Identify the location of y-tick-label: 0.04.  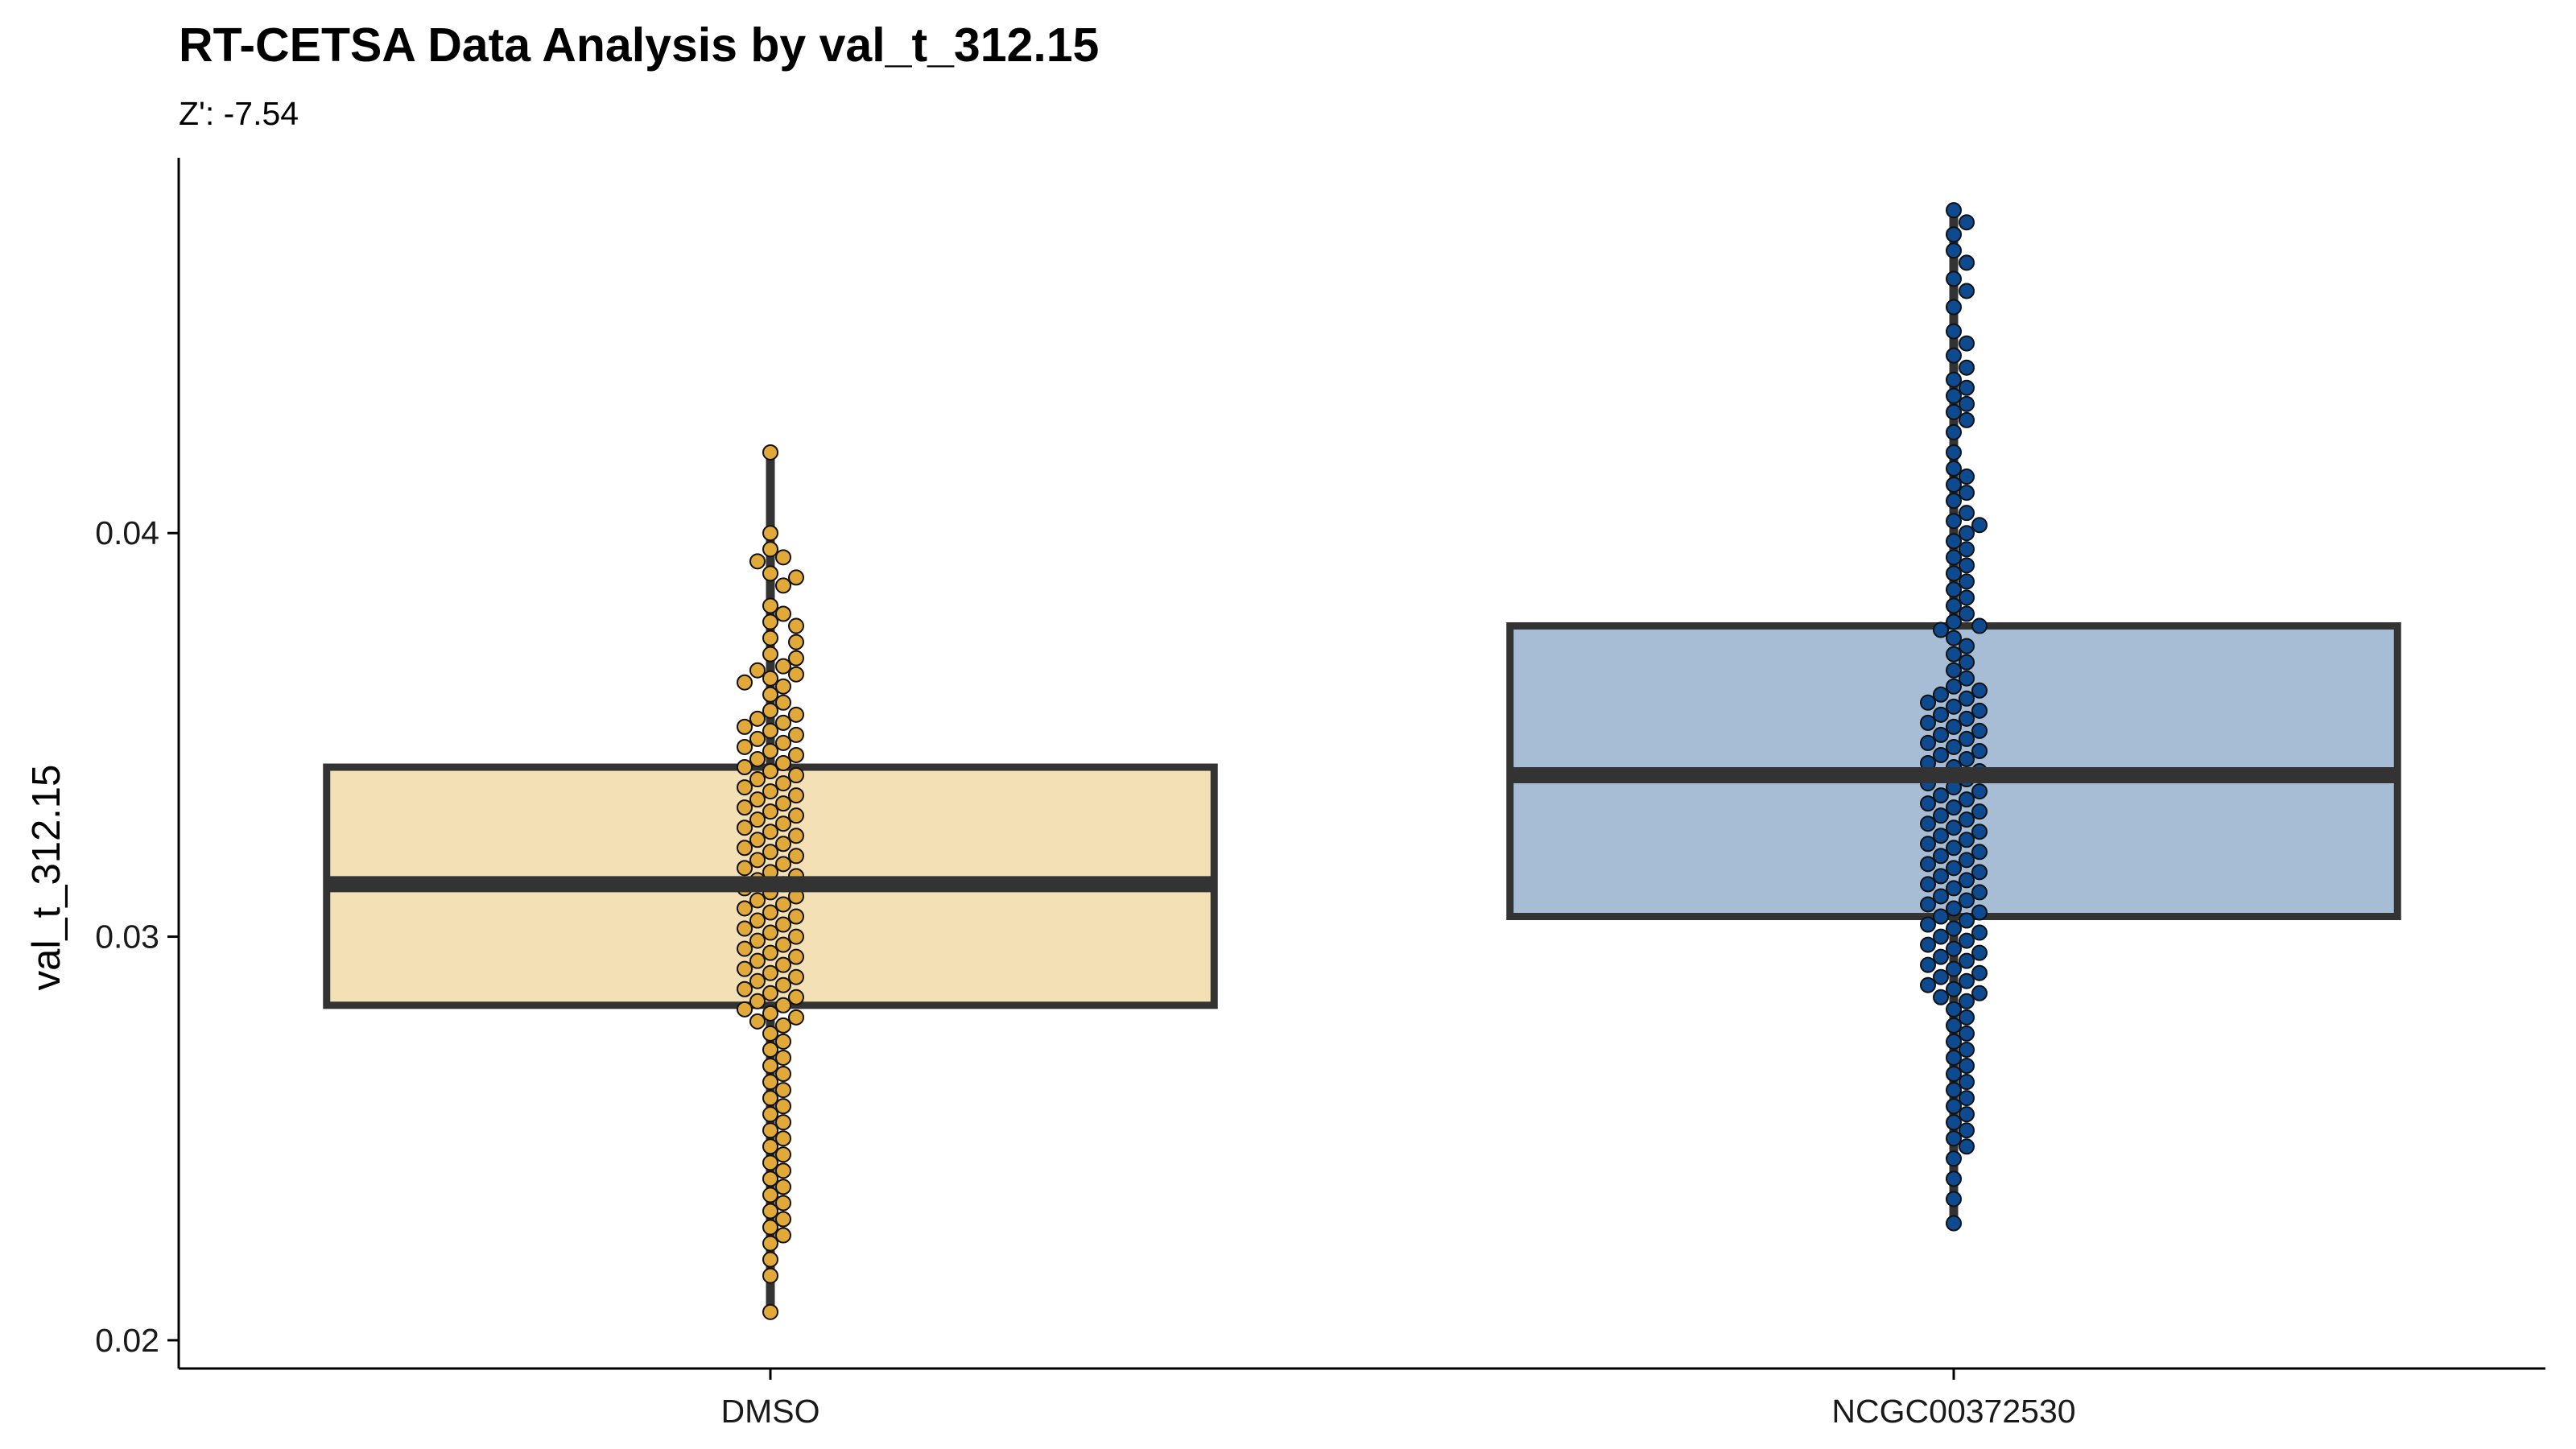
(127, 532).